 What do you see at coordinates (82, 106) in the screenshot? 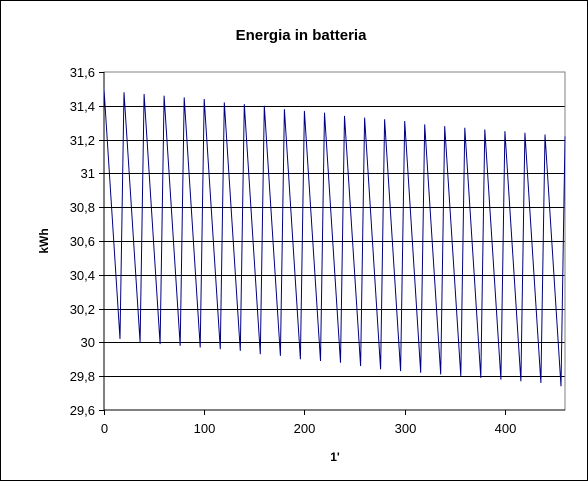
I see `y-tick-label: 31,4` at bounding box center [82, 106].